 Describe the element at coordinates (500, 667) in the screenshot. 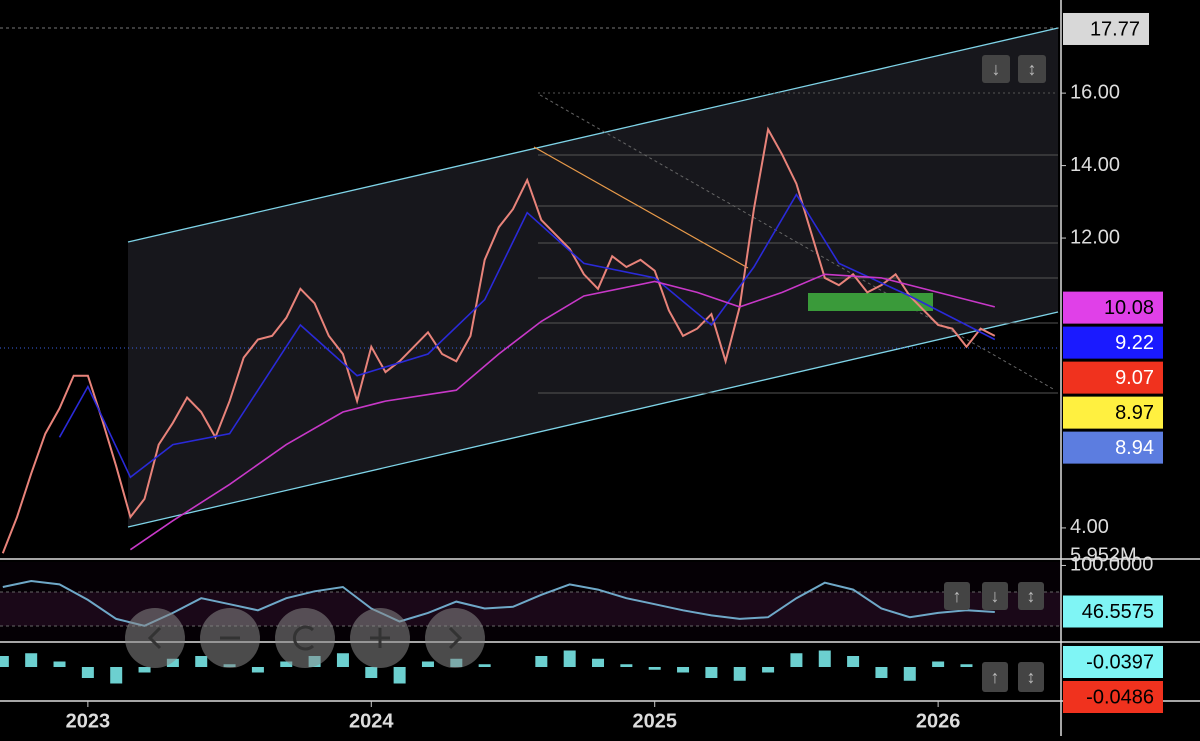

I see `macd-series` at that location.